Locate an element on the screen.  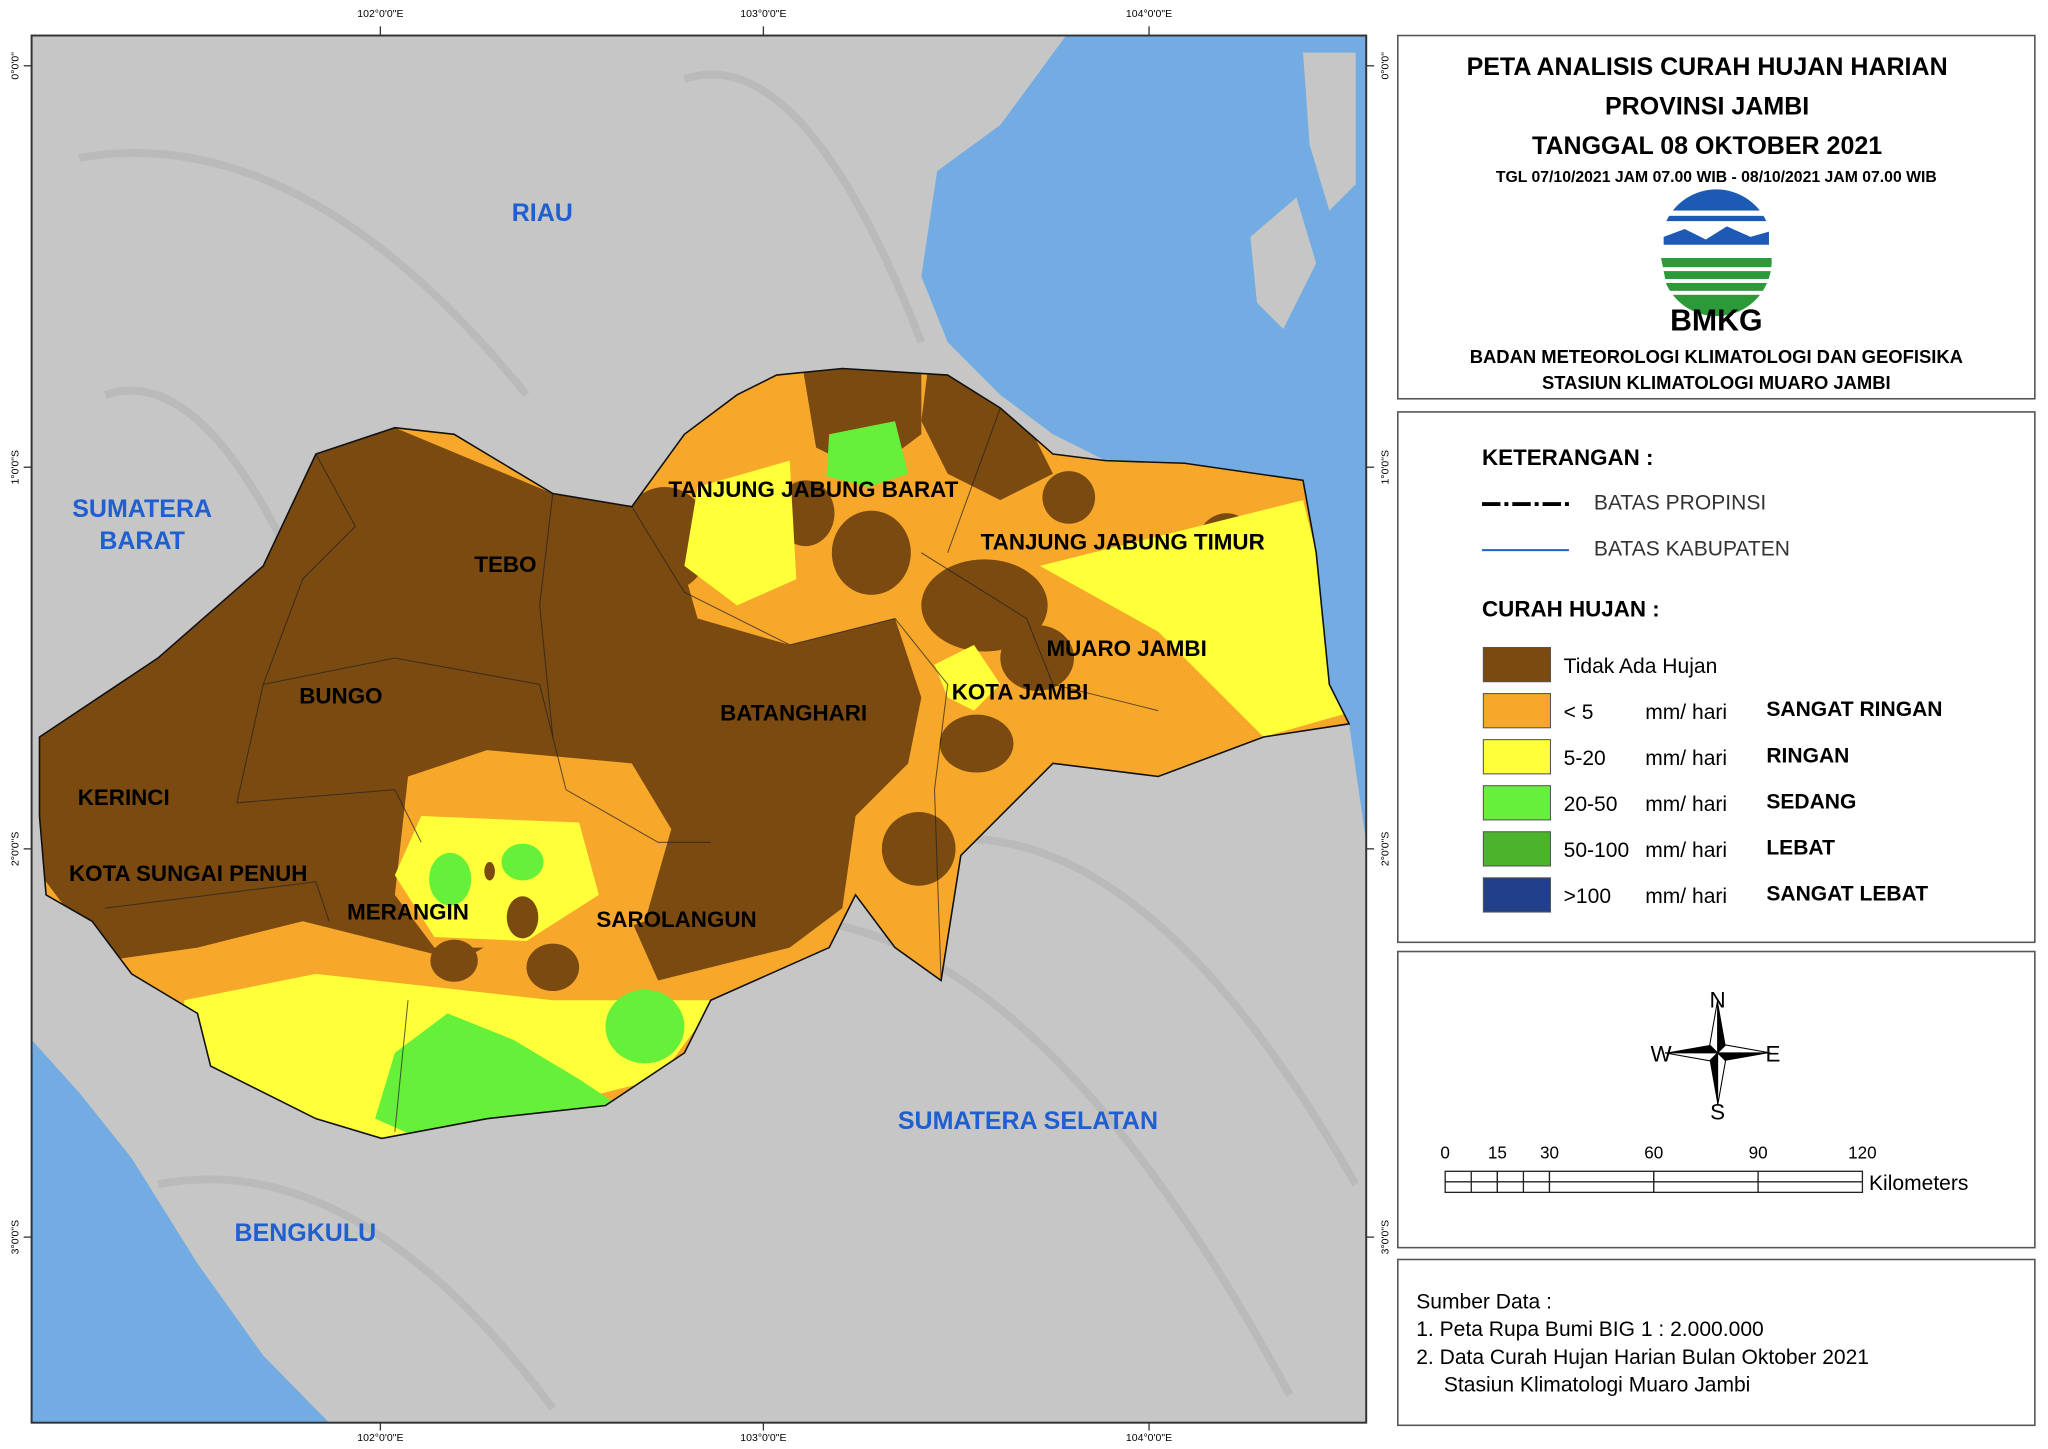
graticule-label: 1°0'0"S is located at coordinates (1386, 467).